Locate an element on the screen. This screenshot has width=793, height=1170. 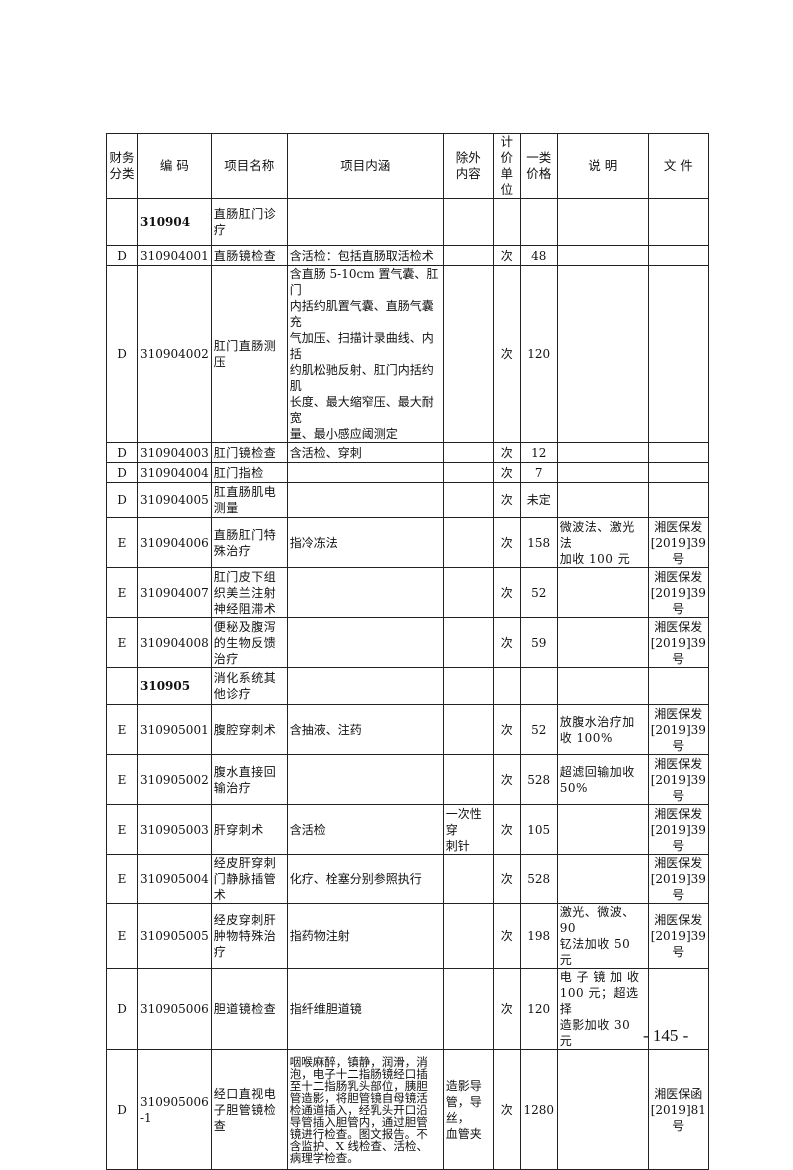
header-note: 说 明 is located at coordinates (602, 166).